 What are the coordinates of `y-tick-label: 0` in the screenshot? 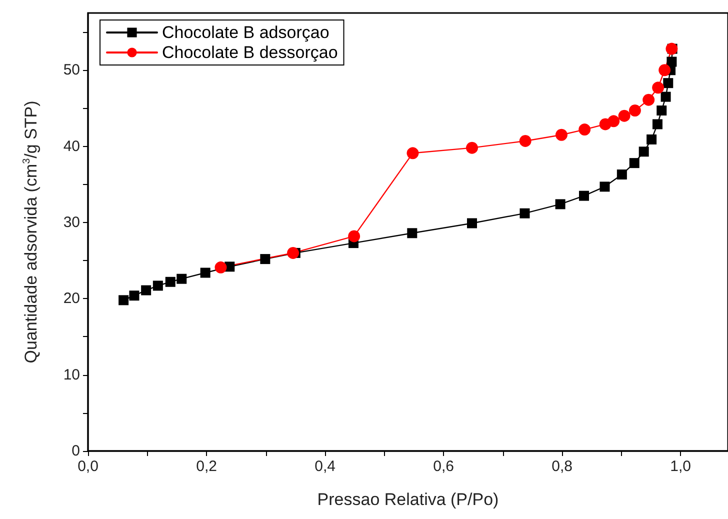 It's located at (76, 451).